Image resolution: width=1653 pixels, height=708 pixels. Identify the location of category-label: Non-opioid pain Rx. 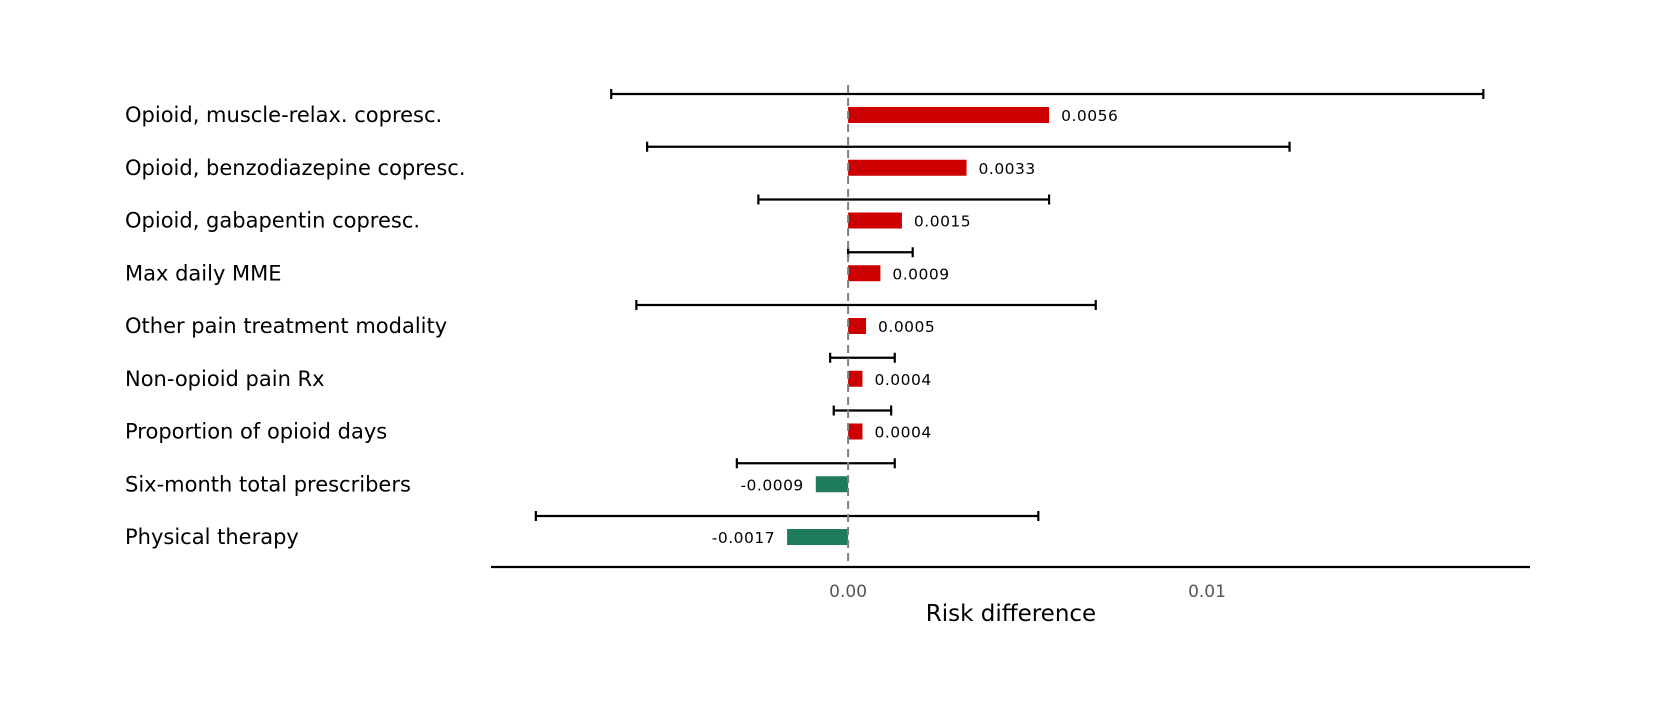
(225, 379).